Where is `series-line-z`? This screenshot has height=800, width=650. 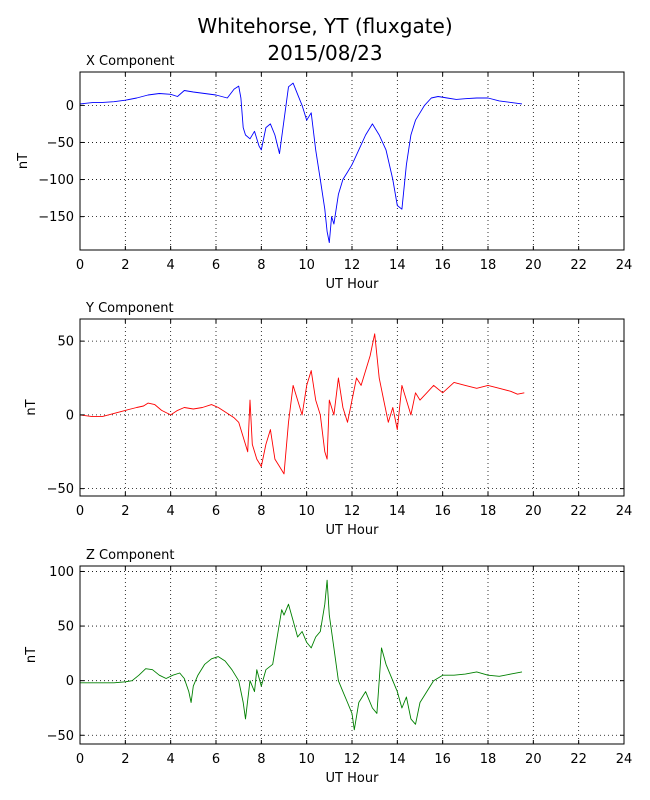
series-line-z is located at coordinates (301, 655).